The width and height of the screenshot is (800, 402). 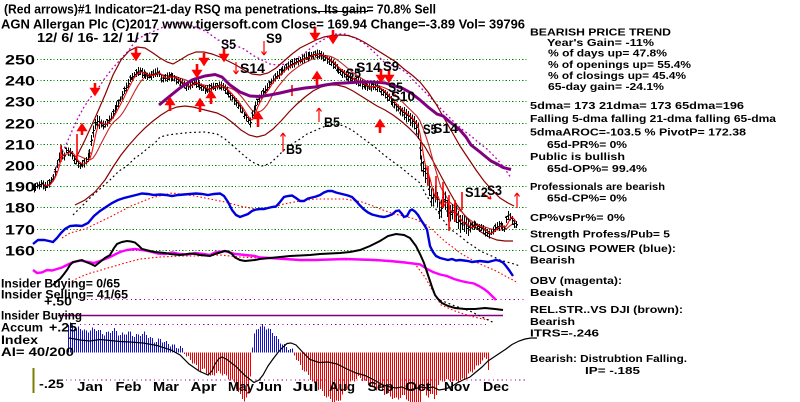 I want to click on svg-text:Close= 169.94 Change=-3.89: Close= 169.94 Change=-3.89 Vol= 39796, so click(x=403, y=24).